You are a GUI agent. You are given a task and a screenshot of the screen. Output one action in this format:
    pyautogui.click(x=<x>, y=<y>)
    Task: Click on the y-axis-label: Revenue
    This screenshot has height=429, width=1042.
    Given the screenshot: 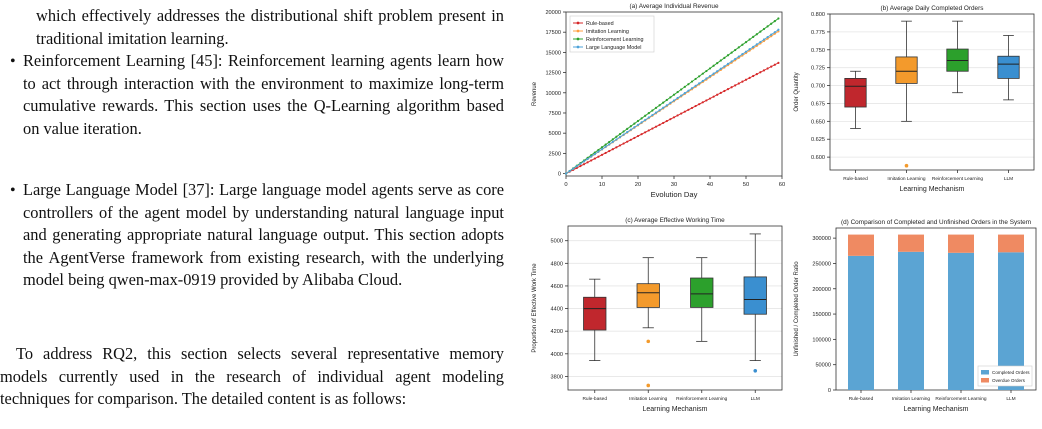 What is the action you would take?
    pyautogui.click(x=535, y=93)
    